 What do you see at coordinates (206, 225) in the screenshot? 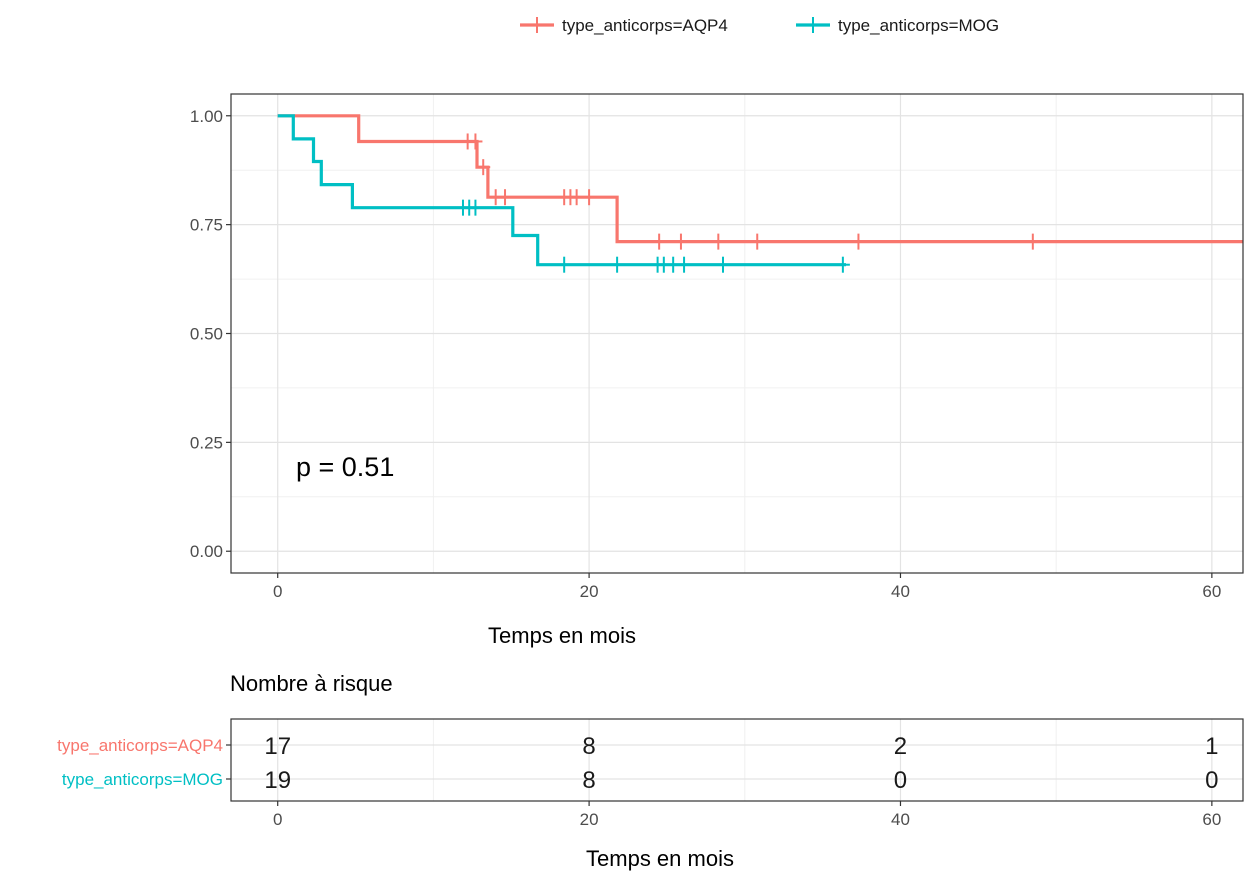
I see `y-tick-label: 0.75` at bounding box center [206, 225].